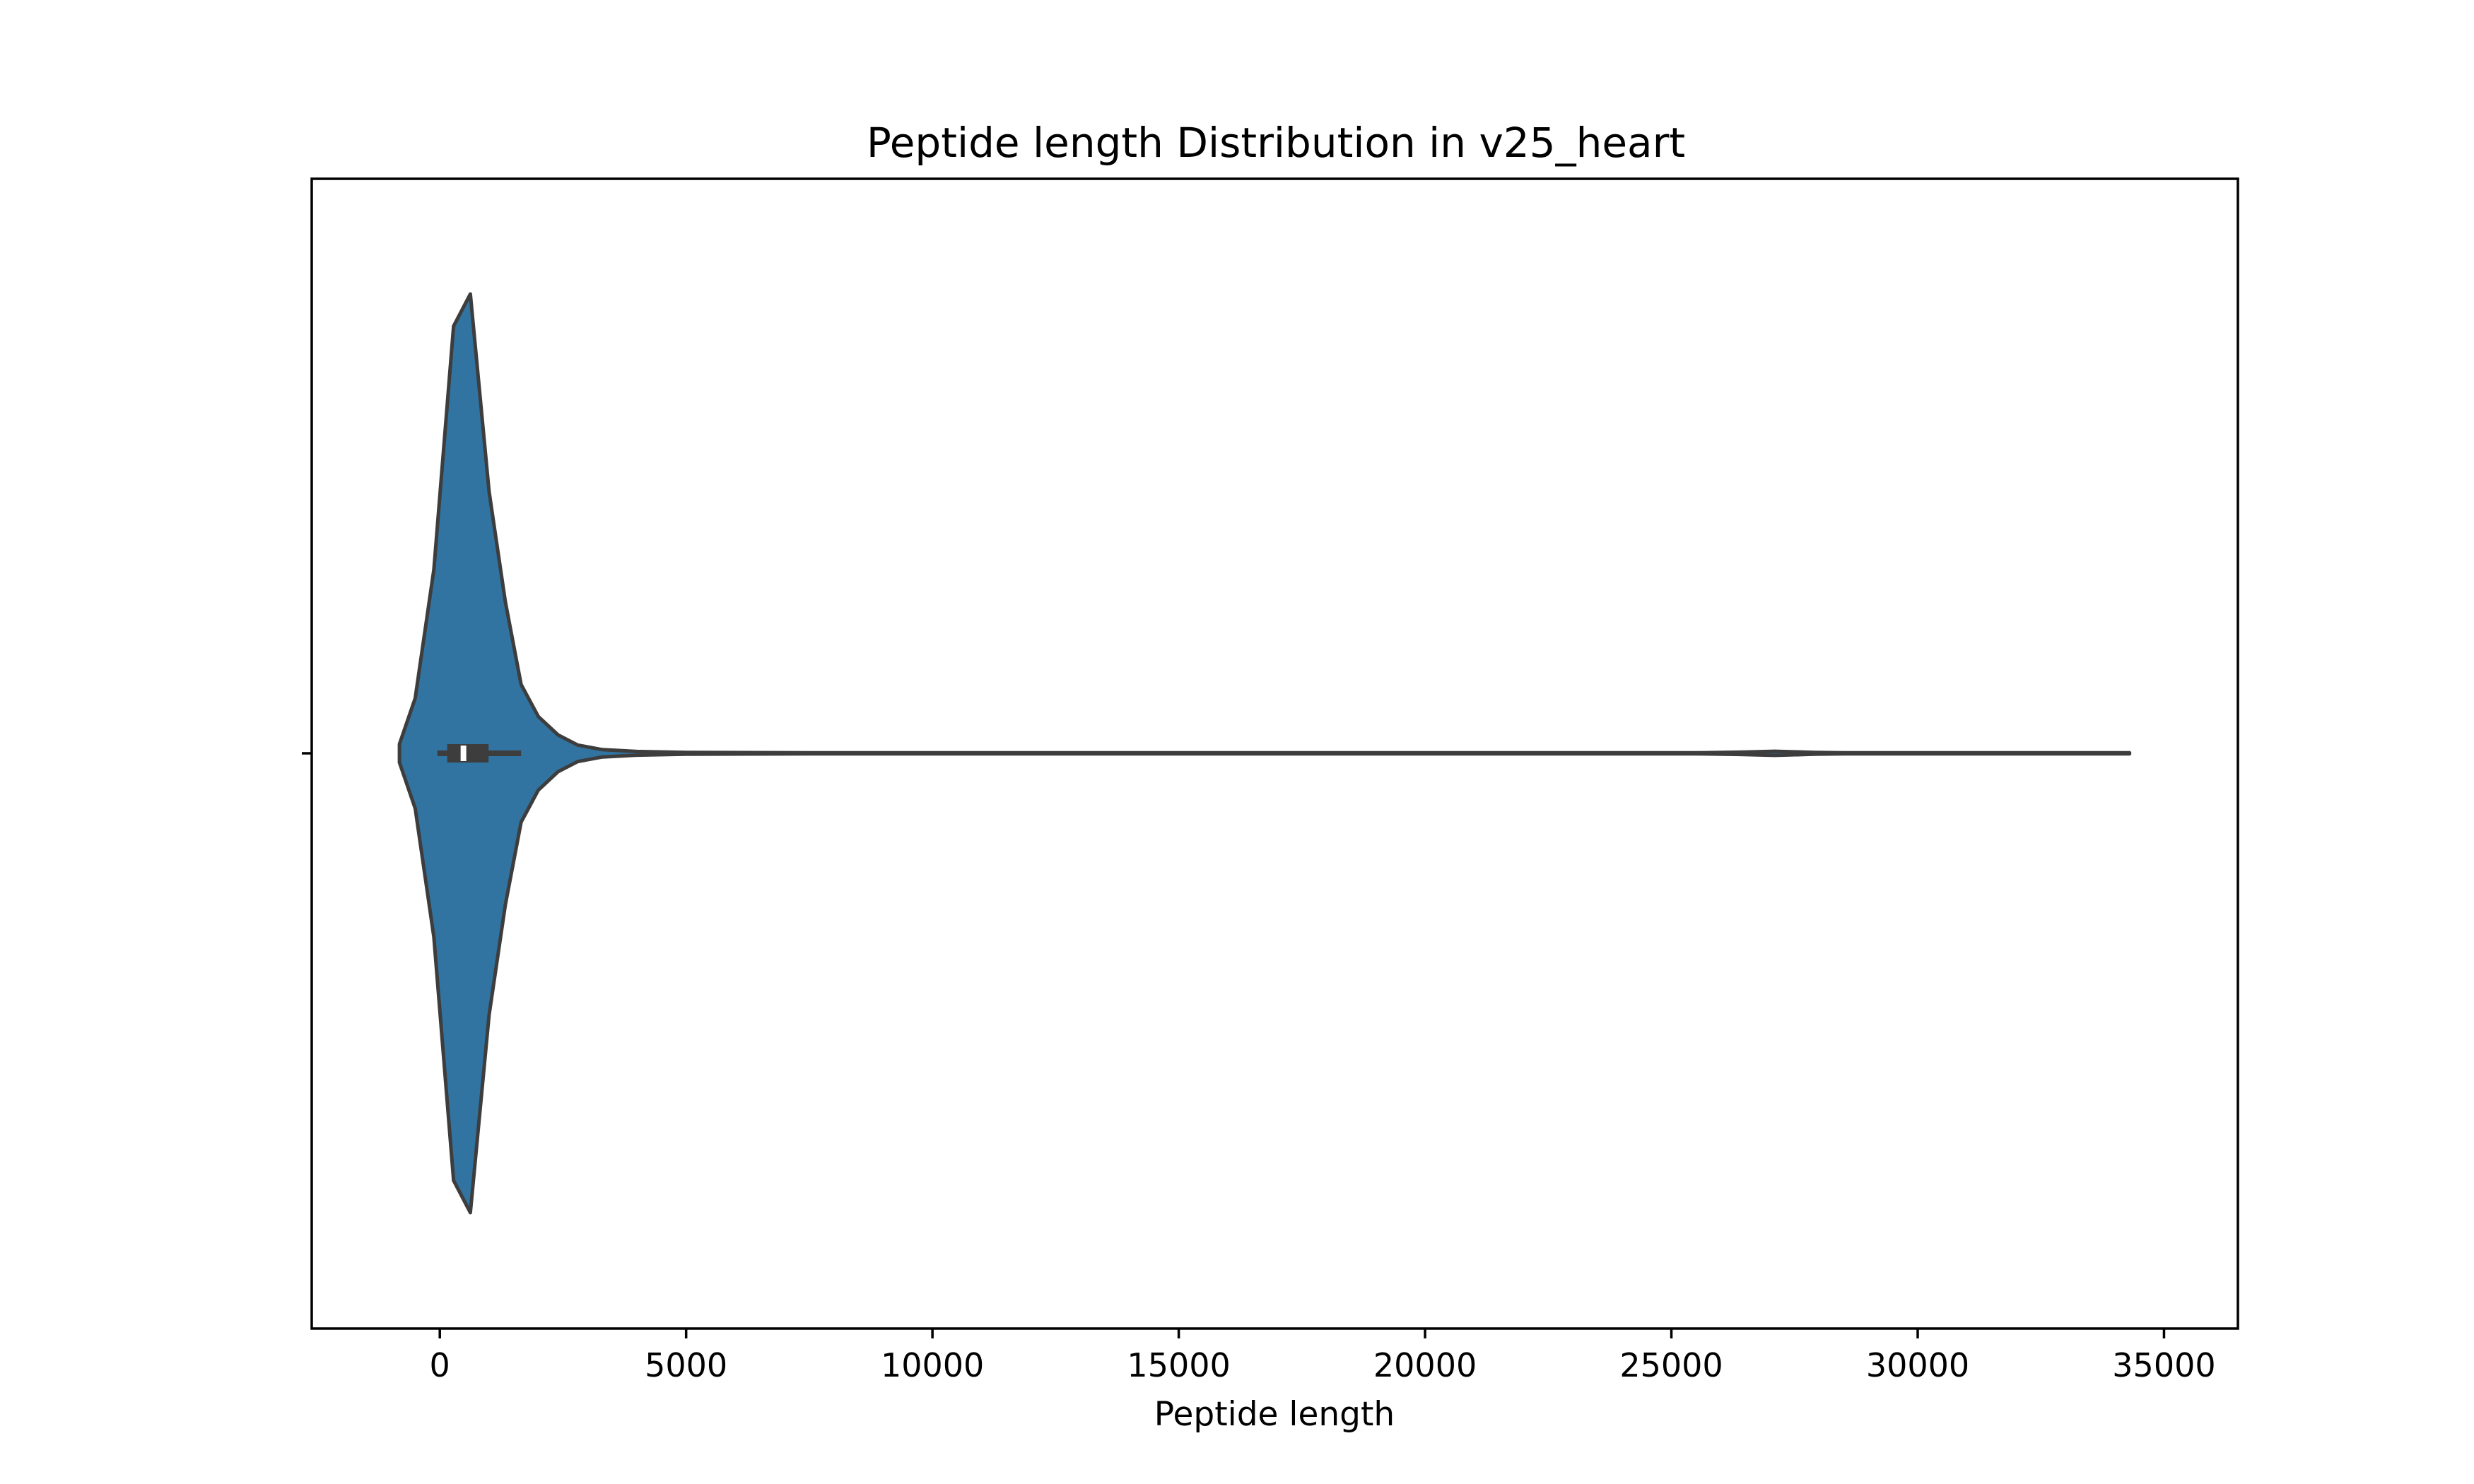 The height and width of the screenshot is (1484, 2474). I want to click on chart-title: Peptide length Distribution in v25_heart, so click(1276, 143).